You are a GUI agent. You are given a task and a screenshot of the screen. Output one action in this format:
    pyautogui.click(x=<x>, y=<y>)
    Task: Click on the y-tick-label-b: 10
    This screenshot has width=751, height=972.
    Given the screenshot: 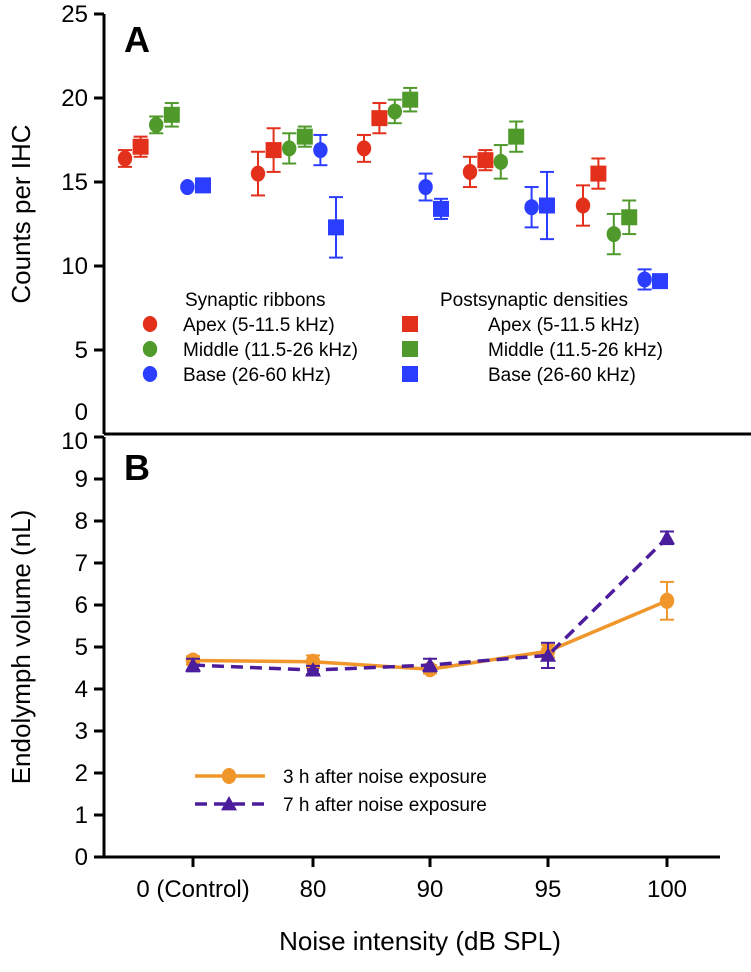 What is the action you would take?
    pyautogui.click(x=74, y=441)
    